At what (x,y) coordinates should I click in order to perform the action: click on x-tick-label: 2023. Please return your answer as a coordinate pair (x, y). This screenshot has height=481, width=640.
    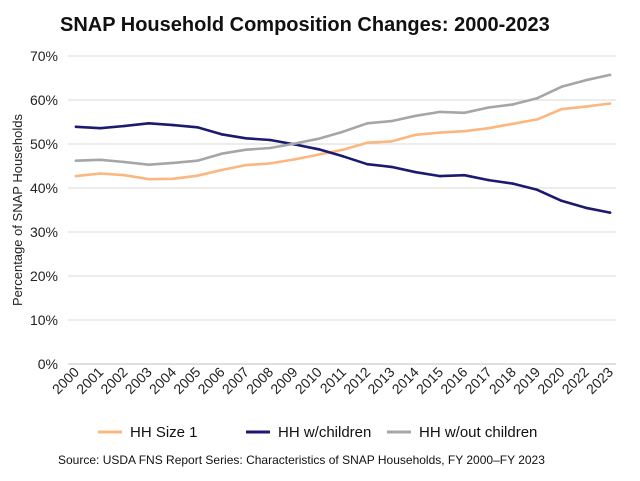
    Looking at the image, I should click on (599, 380).